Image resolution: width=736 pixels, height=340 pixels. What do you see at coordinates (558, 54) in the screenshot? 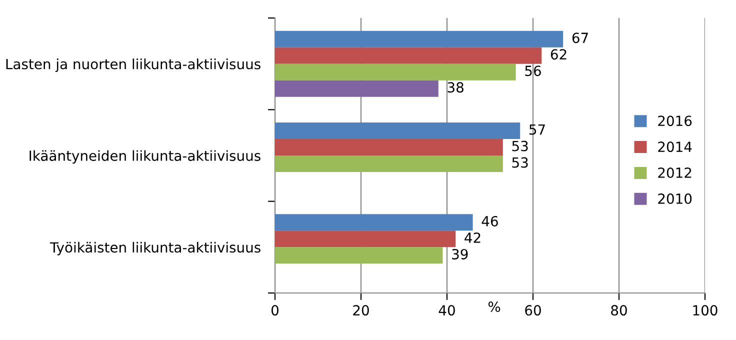
I see `data-label: 62` at bounding box center [558, 54].